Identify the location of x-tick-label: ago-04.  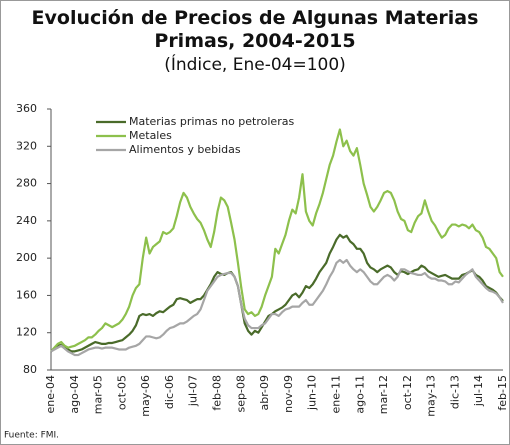
(74, 394).